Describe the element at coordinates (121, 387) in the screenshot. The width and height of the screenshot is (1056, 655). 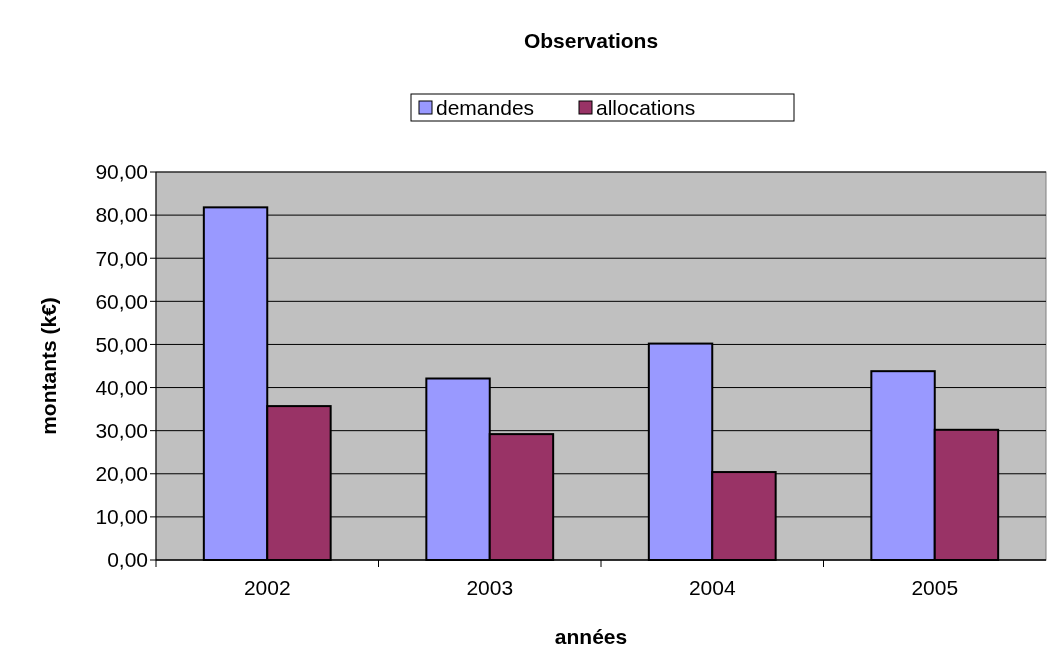
I see `y-tick-label: 40,00` at that location.